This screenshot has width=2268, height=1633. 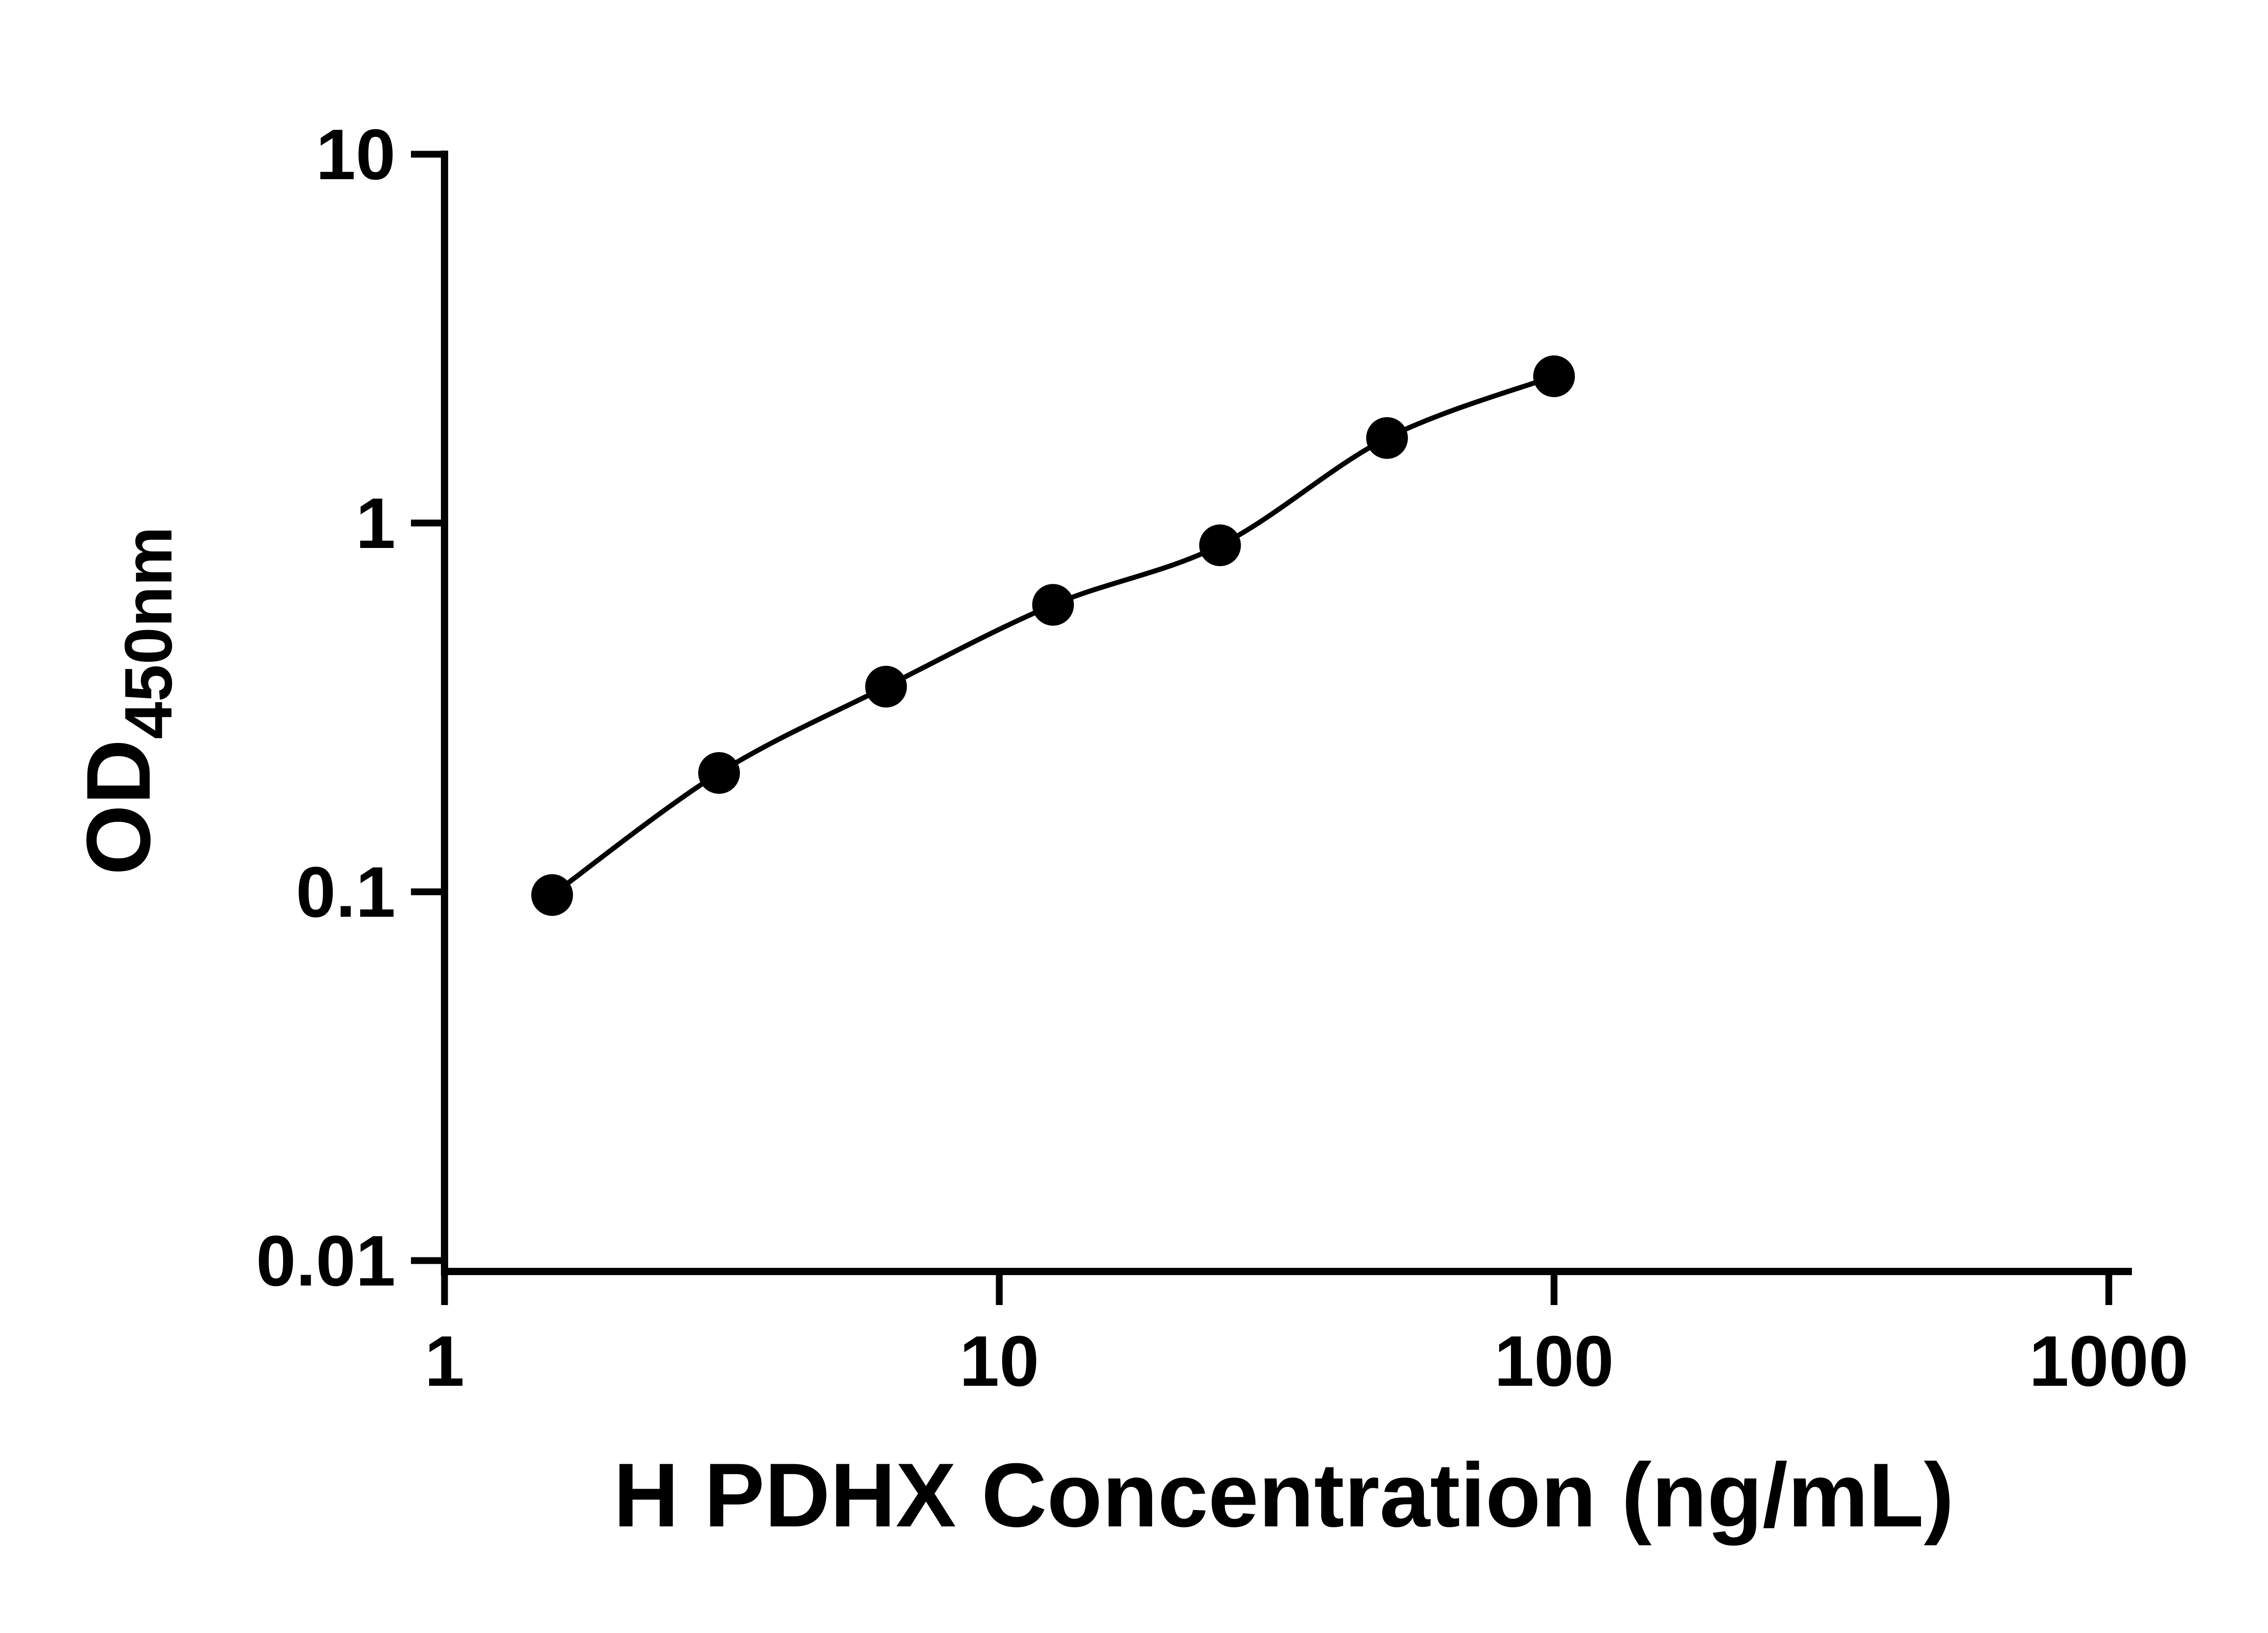 I want to click on x-tick-label: 1, so click(x=445, y=1361).